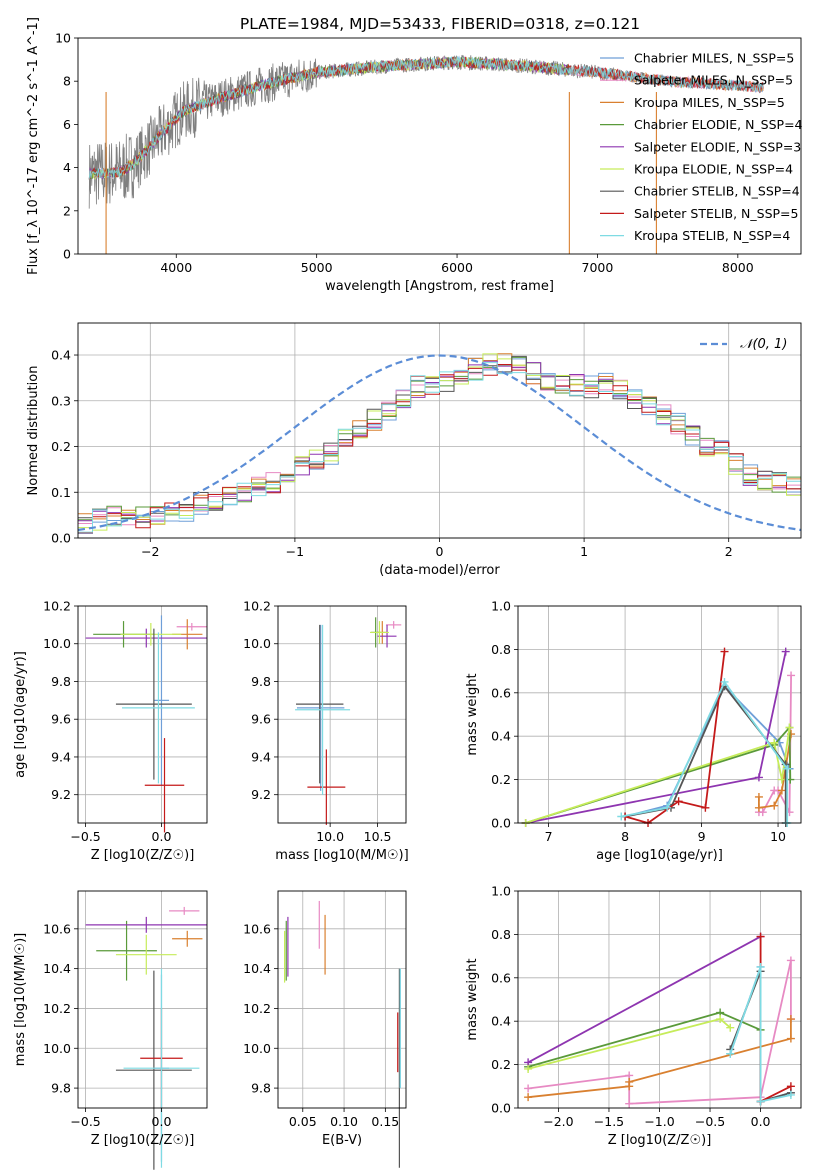 Image resolution: width=819 pixels, height=1170 pixels. Describe the element at coordinates (598, 267) in the screenshot. I see `x-tick-label: 7000` at that location.